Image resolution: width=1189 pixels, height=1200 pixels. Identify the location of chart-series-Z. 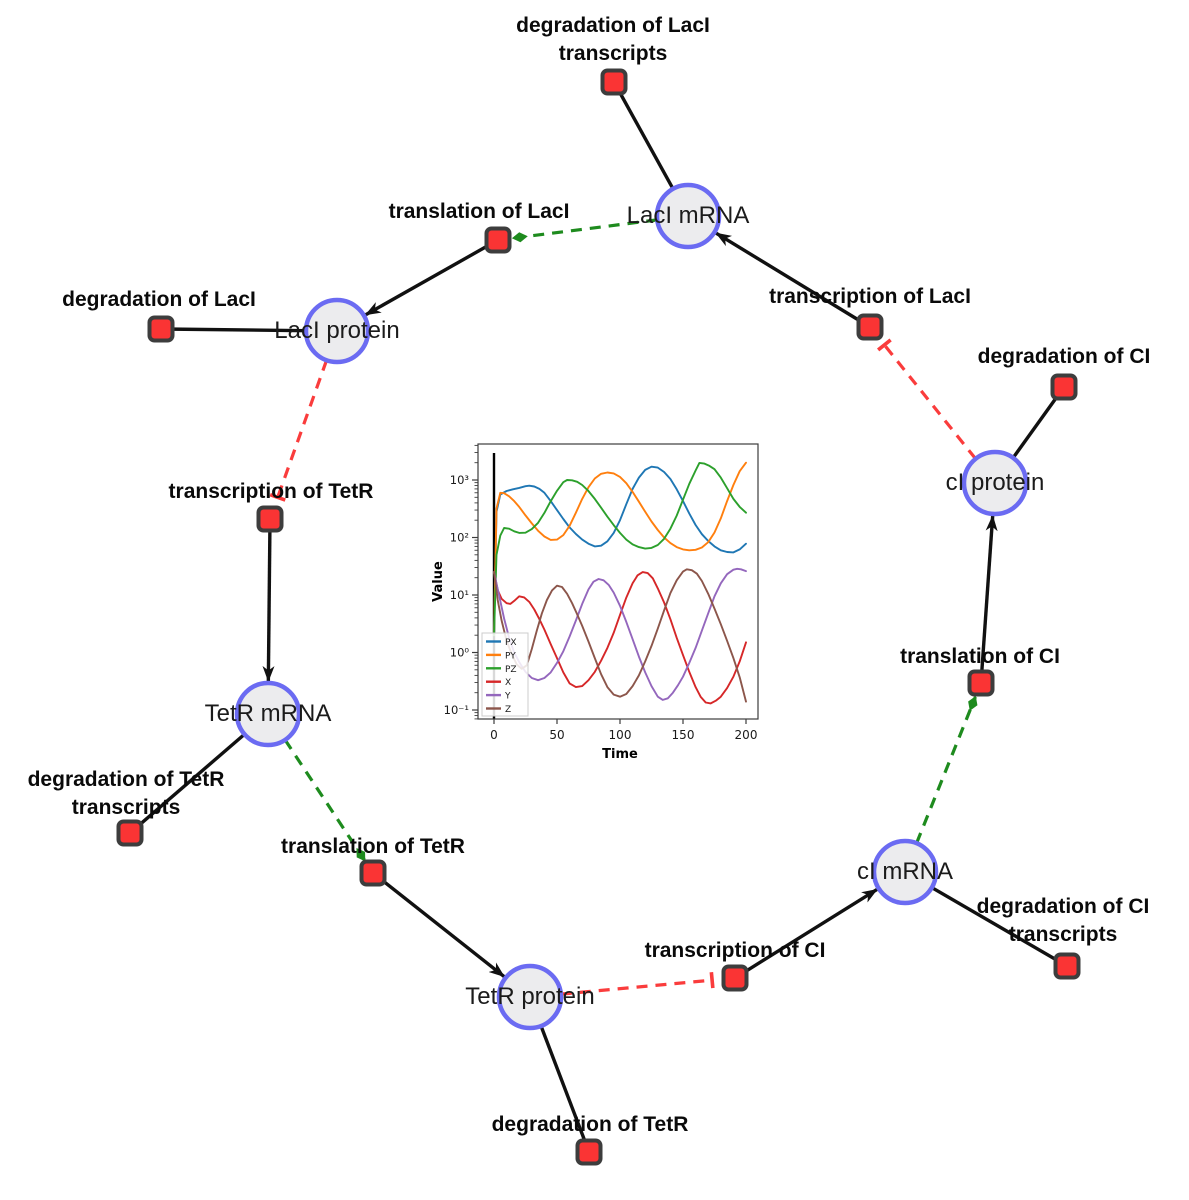
(620, 635).